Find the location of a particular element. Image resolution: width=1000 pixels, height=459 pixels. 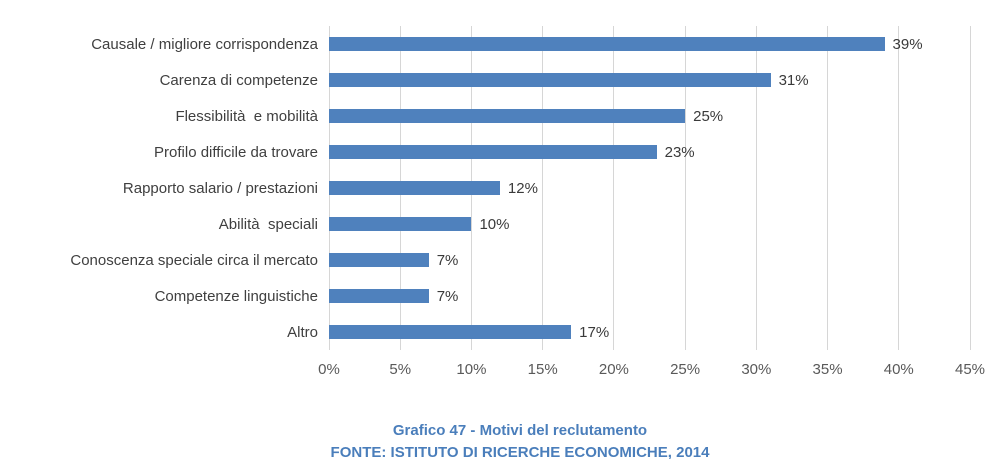

x-axis: 0% 5% 10% 15% 20% 25% 30% 35% 40% 45% is located at coordinates (651, 371).